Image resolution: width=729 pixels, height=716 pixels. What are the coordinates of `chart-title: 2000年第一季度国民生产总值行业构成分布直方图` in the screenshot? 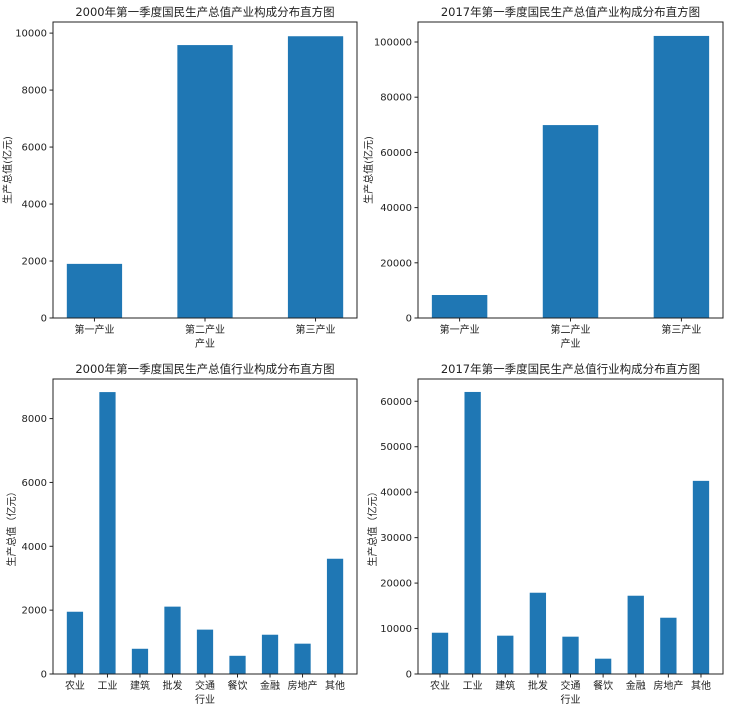 It's located at (204, 369).